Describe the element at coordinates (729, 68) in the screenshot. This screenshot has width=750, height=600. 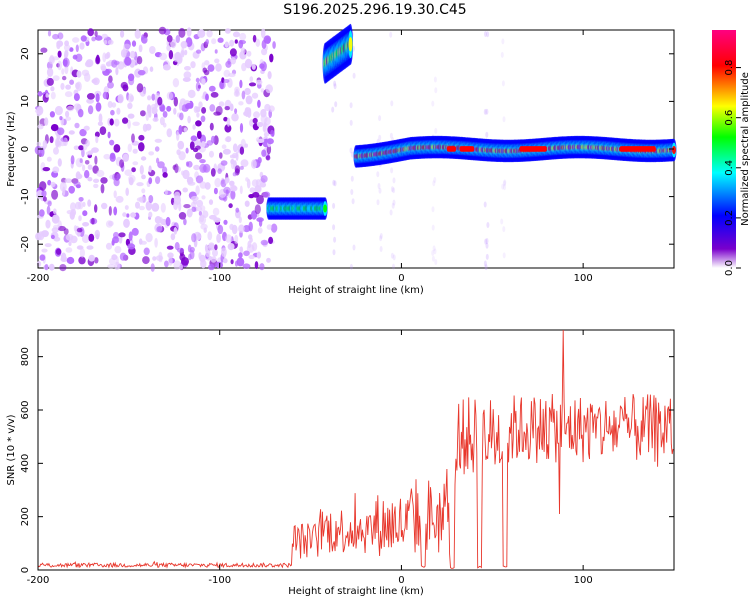
I see `colorbar-tick-label: 0.8` at that location.